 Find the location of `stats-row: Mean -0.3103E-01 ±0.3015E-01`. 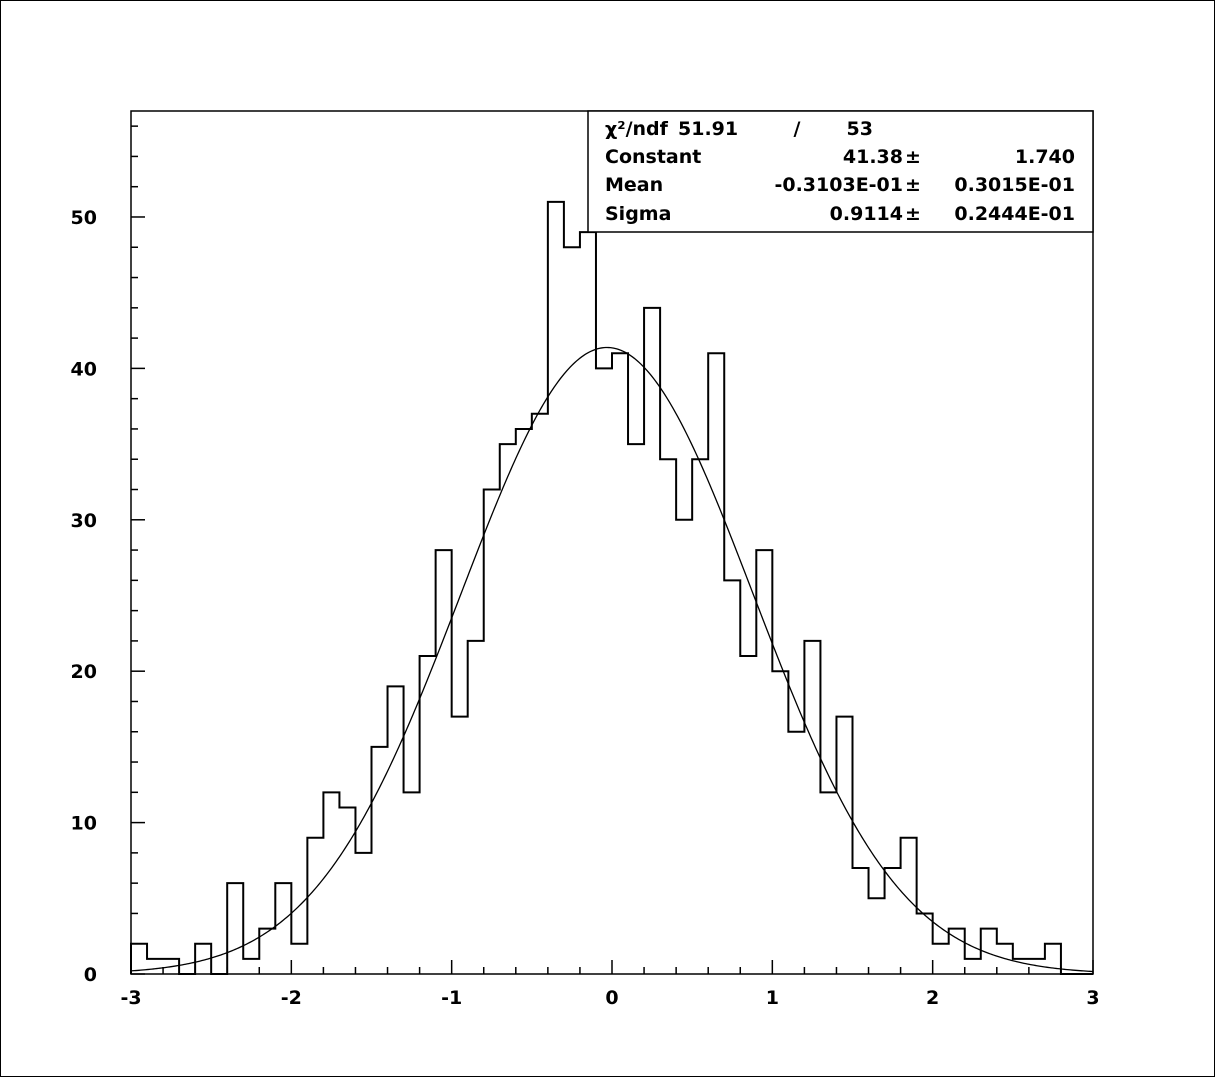

stats-row: Mean -0.3103E-01 ±0.3015E-01 is located at coordinates (840, 185).